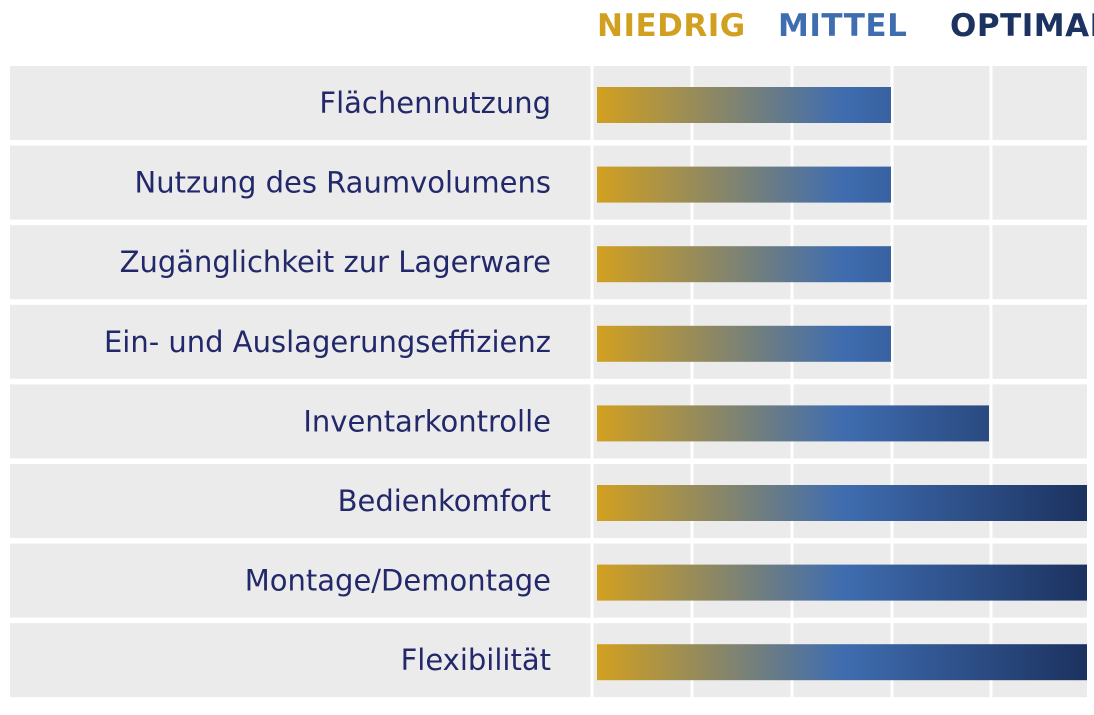 The width and height of the screenshot is (1094, 715). What do you see at coordinates (343, 183) in the screenshot?
I see `category-label: Nutzung des Raumvolumens` at bounding box center [343, 183].